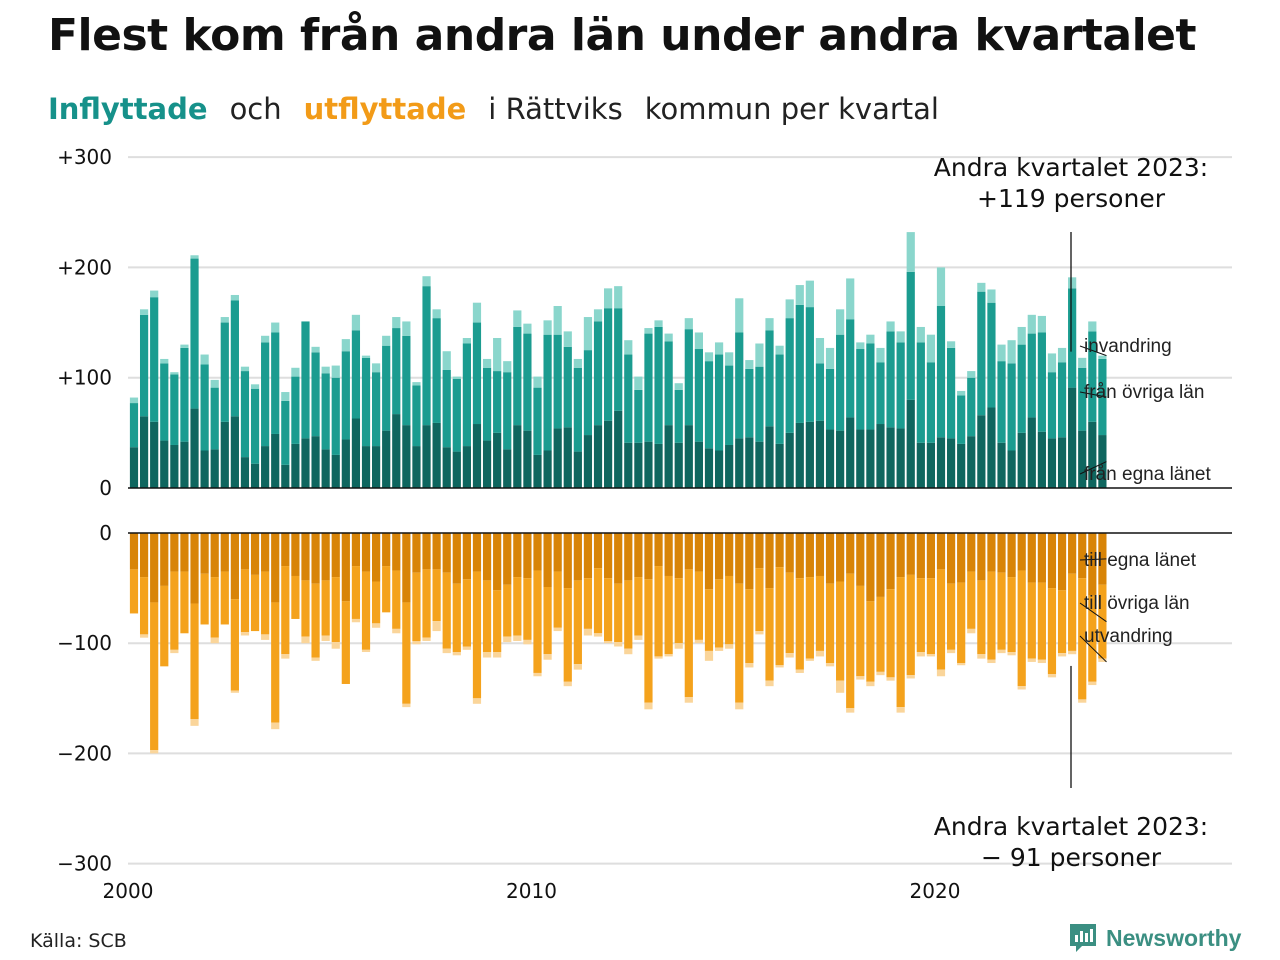 The image size is (1280, 960). What do you see at coordinates (804, 109) in the screenshot?
I see `subtitle-per: per` at bounding box center [804, 109].